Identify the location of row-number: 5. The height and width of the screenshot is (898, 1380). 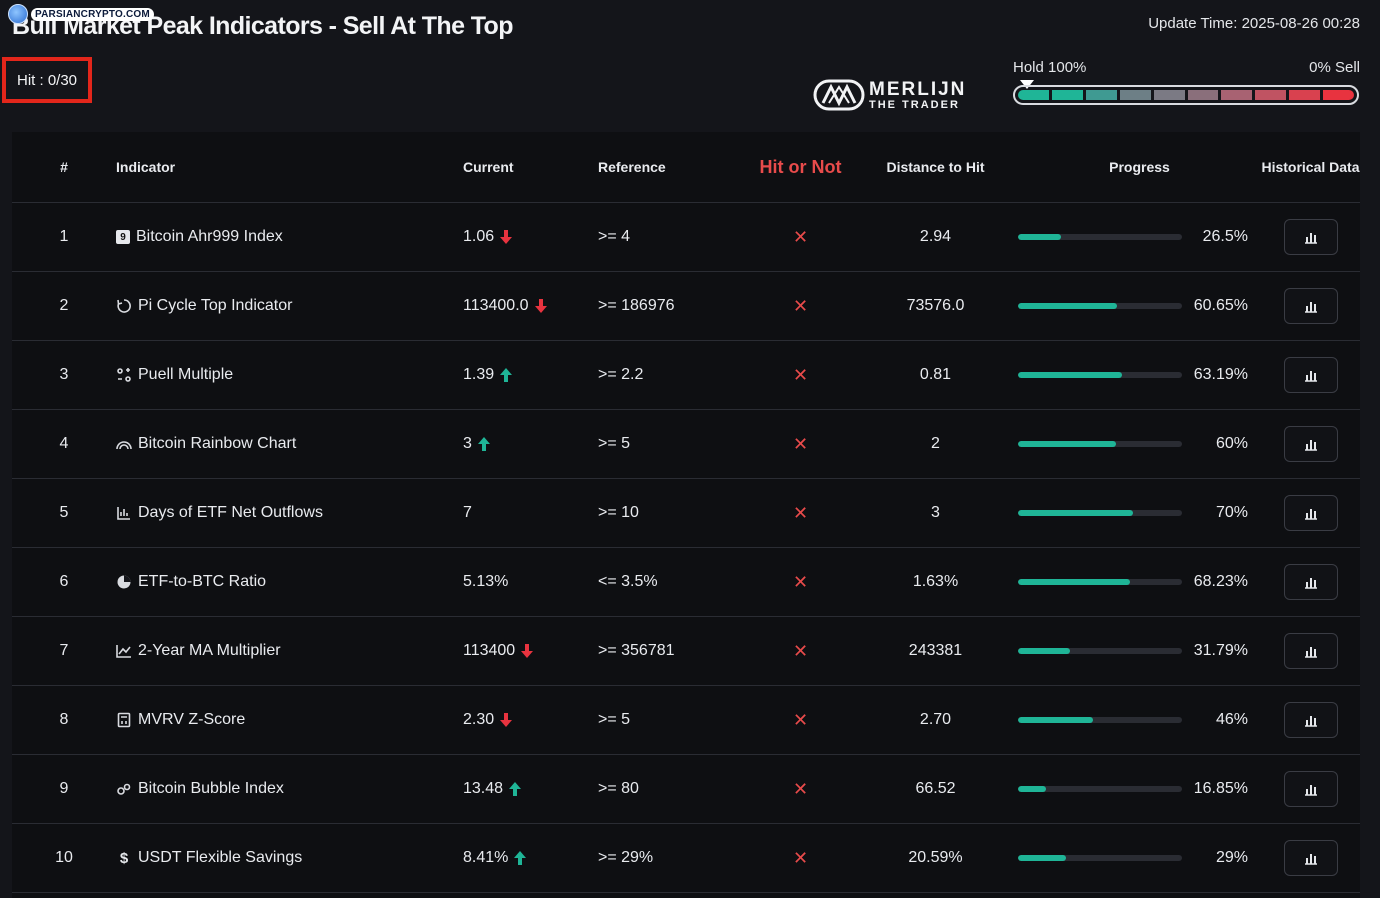
(64, 512).